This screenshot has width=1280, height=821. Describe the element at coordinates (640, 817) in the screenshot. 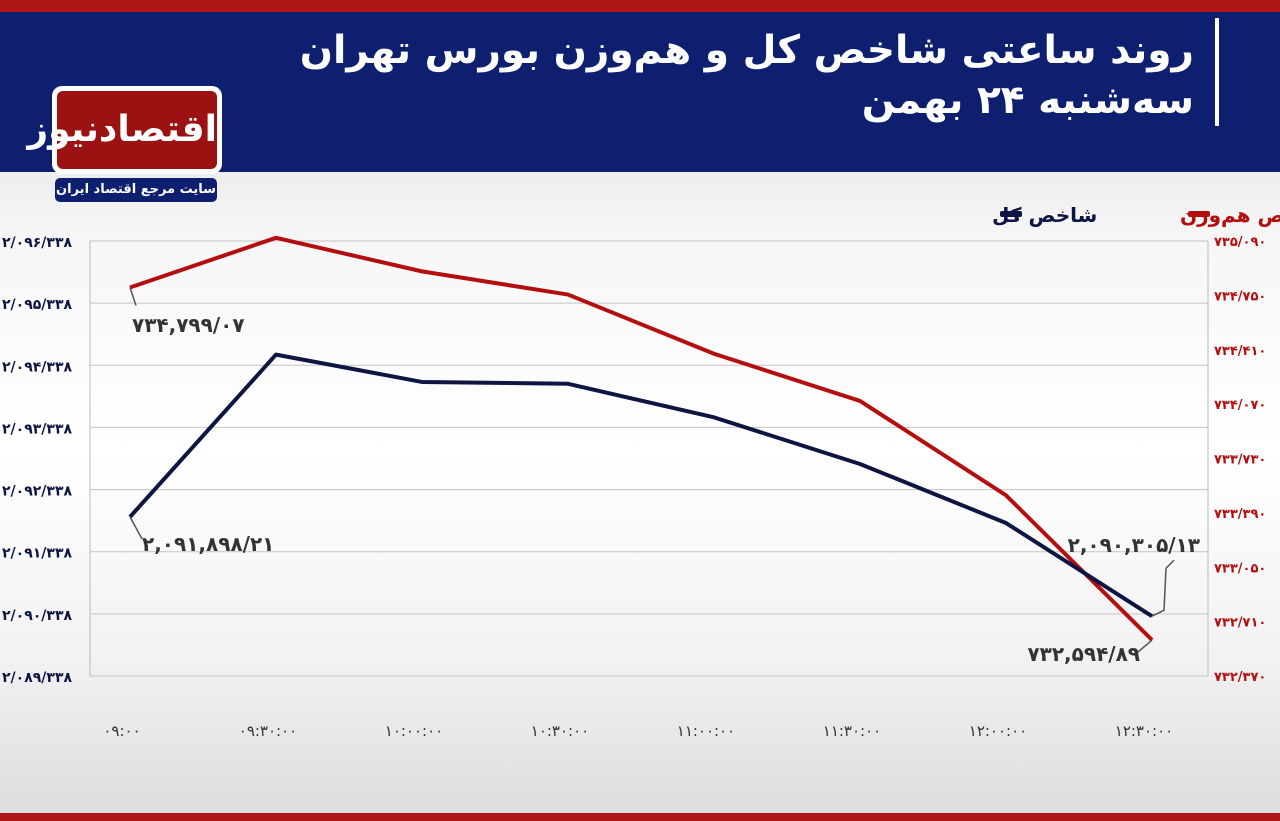

I see `bottom-accent-stripe` at that location.